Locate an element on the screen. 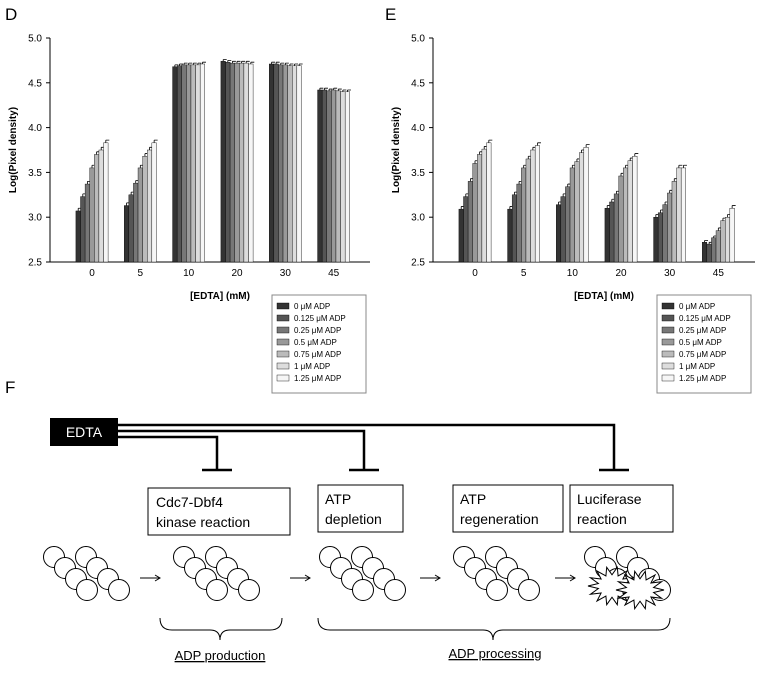  y-tick-label: 3.5 is located at coordinates (418, 173).